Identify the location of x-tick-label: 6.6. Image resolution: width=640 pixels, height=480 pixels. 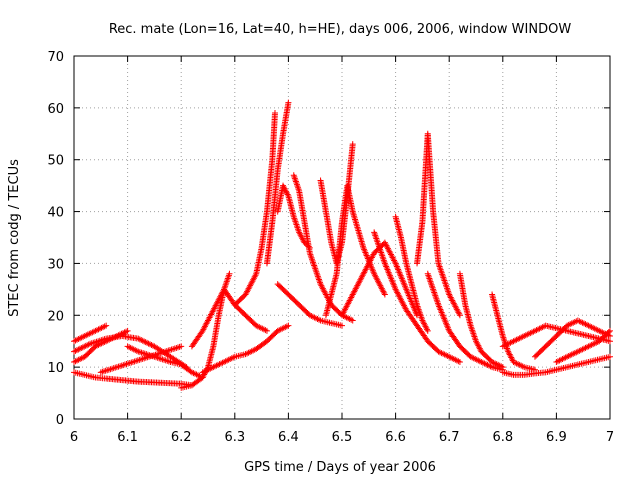
(395, 437).